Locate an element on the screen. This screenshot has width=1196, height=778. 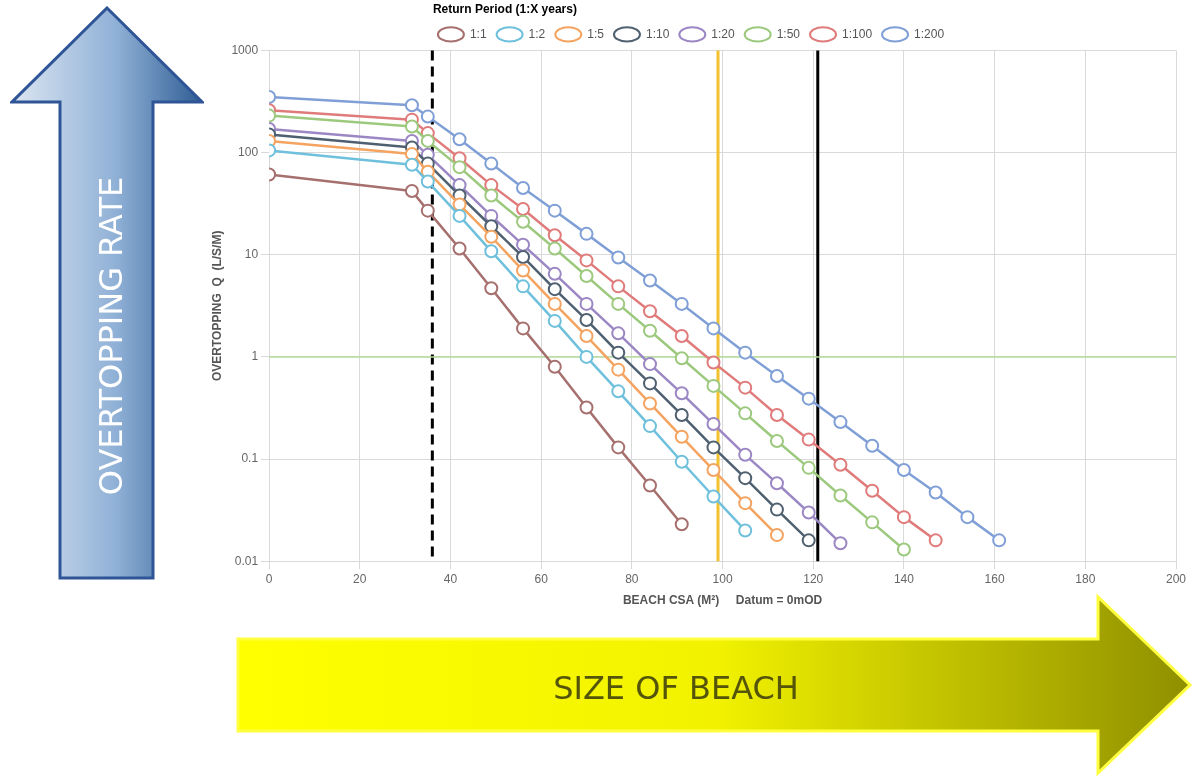
y-tick-label: 0.1 is located at coordinates (250, 458).